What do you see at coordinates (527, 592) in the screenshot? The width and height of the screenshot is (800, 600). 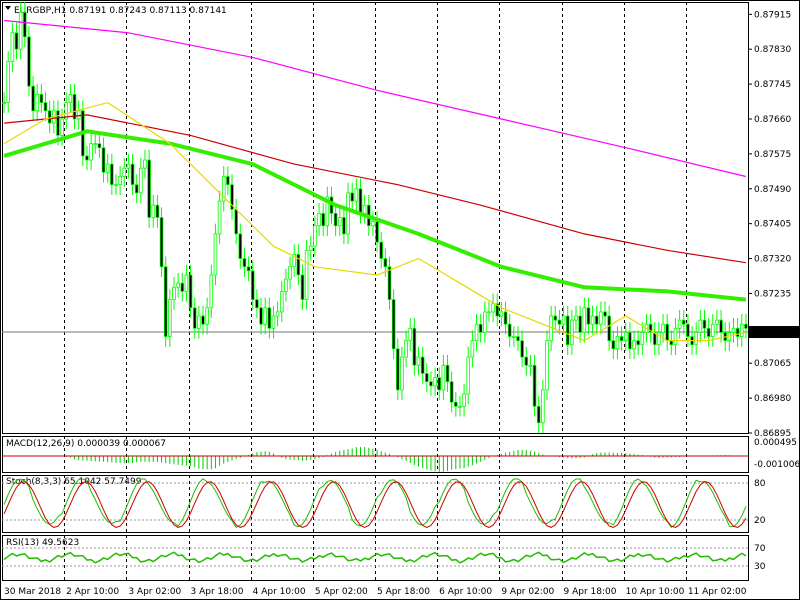 I see `time-axis-label: 9 Apr 02:00` at bounding box center [527, 592].